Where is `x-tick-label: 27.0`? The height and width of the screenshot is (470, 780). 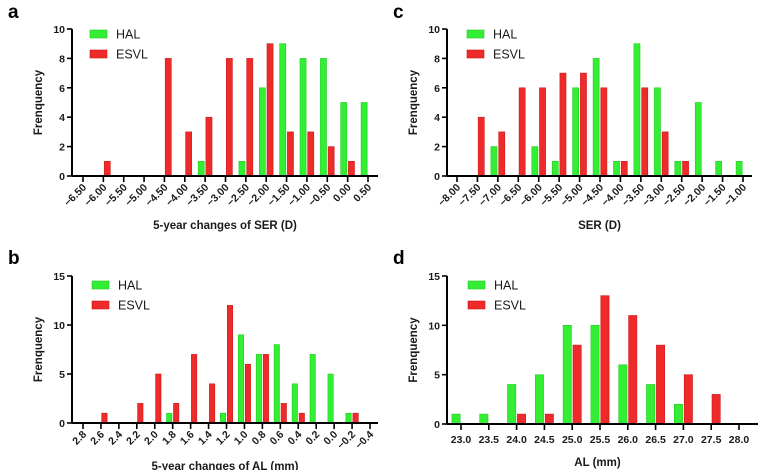 x-tick-label: 27.0 is located at coordinates (683, 440).